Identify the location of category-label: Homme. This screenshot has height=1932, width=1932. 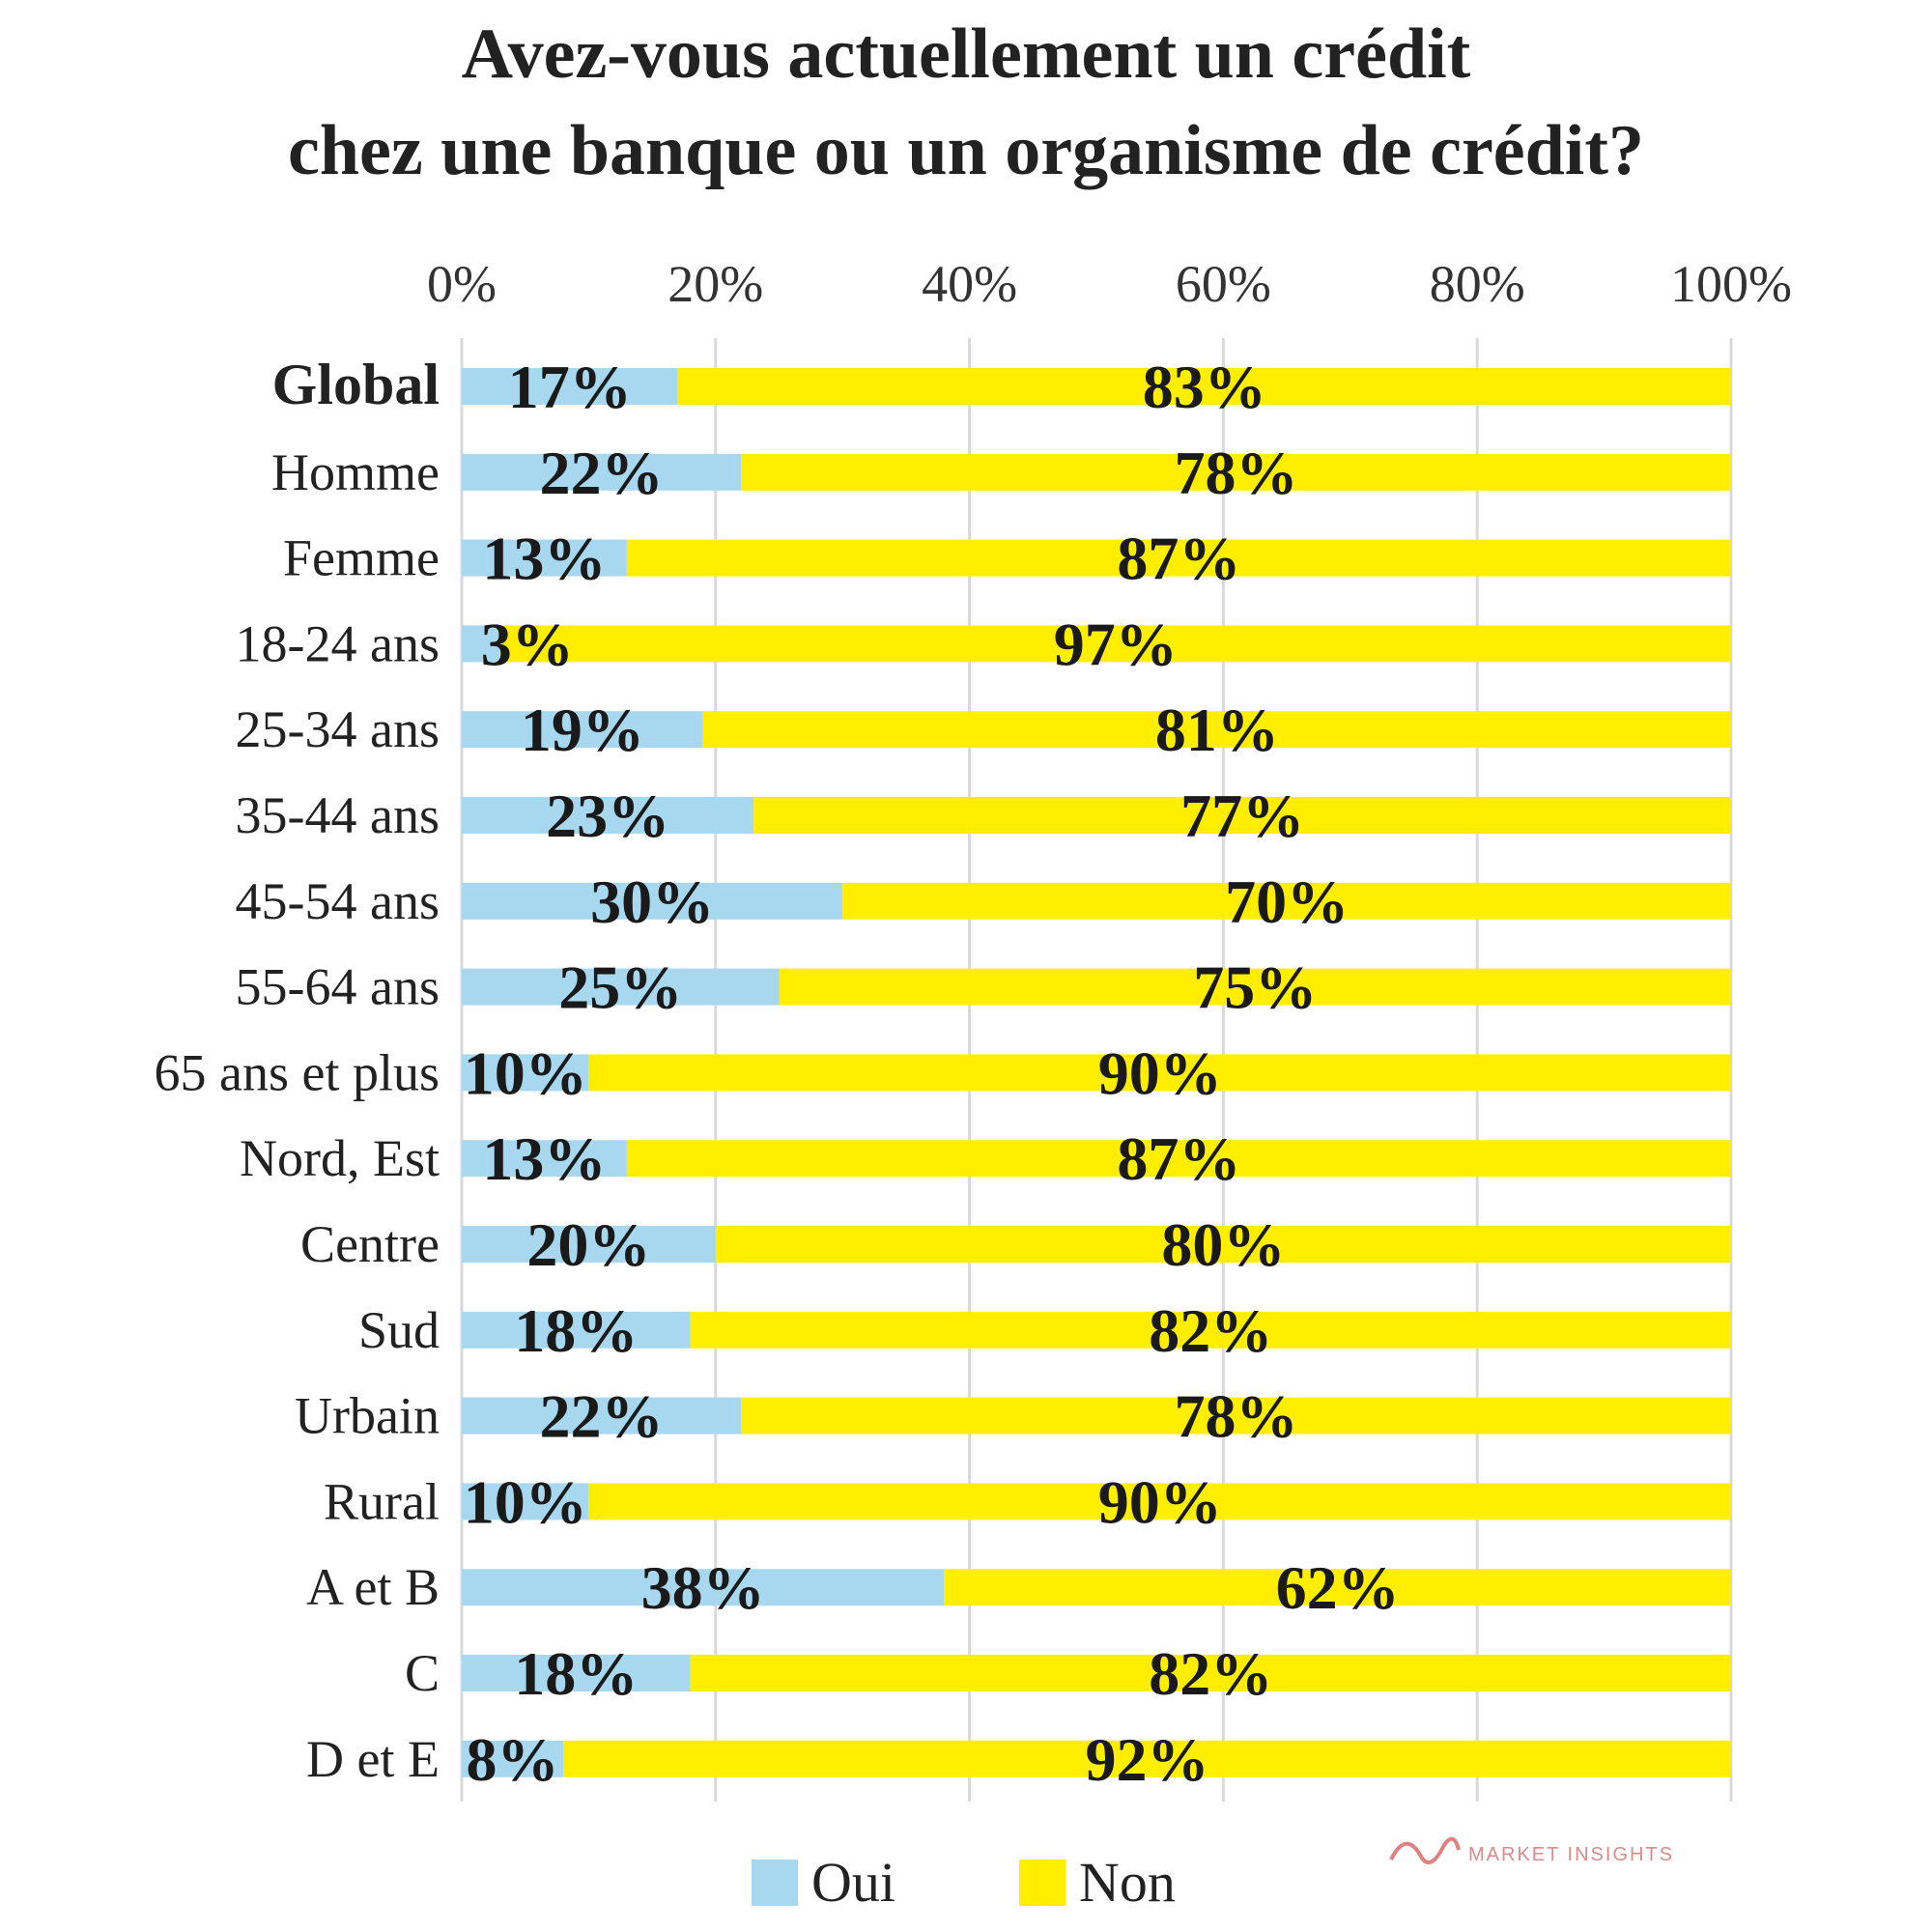
(355, 472).